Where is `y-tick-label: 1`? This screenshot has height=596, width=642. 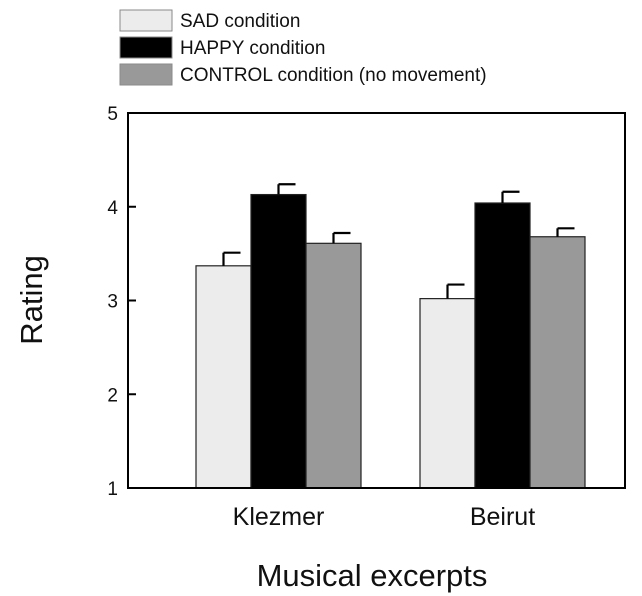
y-tick-label: 1 is located at coordinates (112, 489).